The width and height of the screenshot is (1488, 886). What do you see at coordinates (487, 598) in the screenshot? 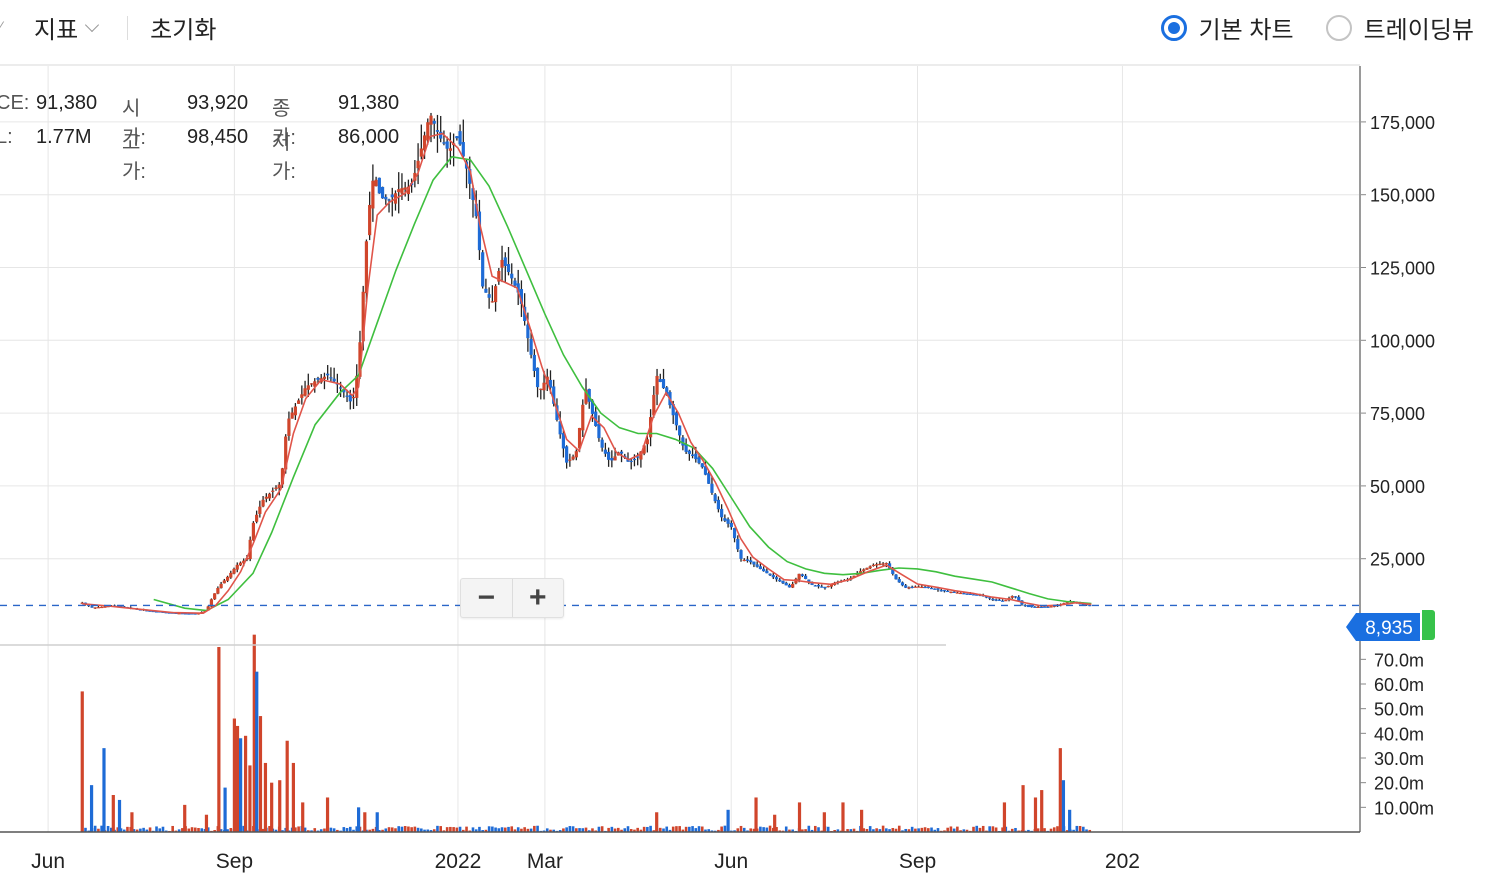
I see `zoom-out-button: −` at bounding box center [487, 598].